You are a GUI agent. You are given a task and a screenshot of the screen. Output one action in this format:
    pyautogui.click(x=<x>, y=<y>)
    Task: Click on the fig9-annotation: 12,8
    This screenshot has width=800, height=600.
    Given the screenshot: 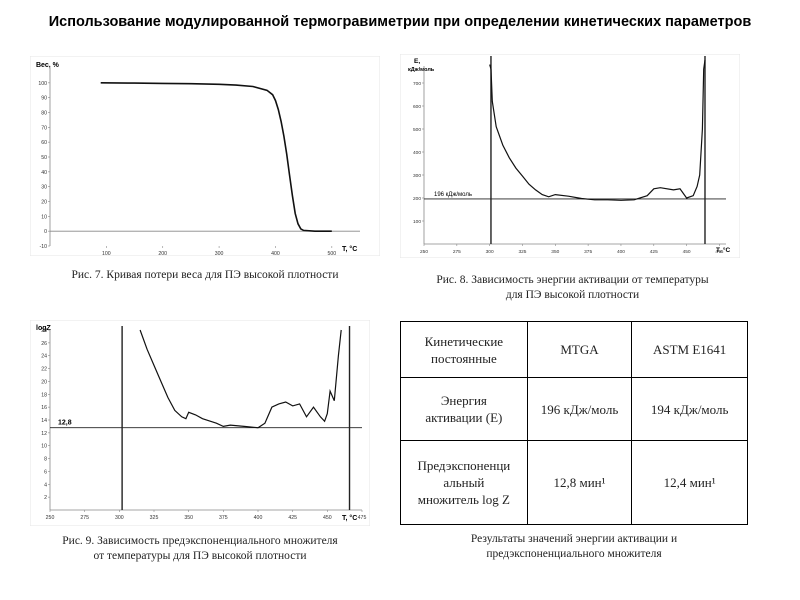 What is the action you would take?
    pyautogui.click(x=65, y=423)
    